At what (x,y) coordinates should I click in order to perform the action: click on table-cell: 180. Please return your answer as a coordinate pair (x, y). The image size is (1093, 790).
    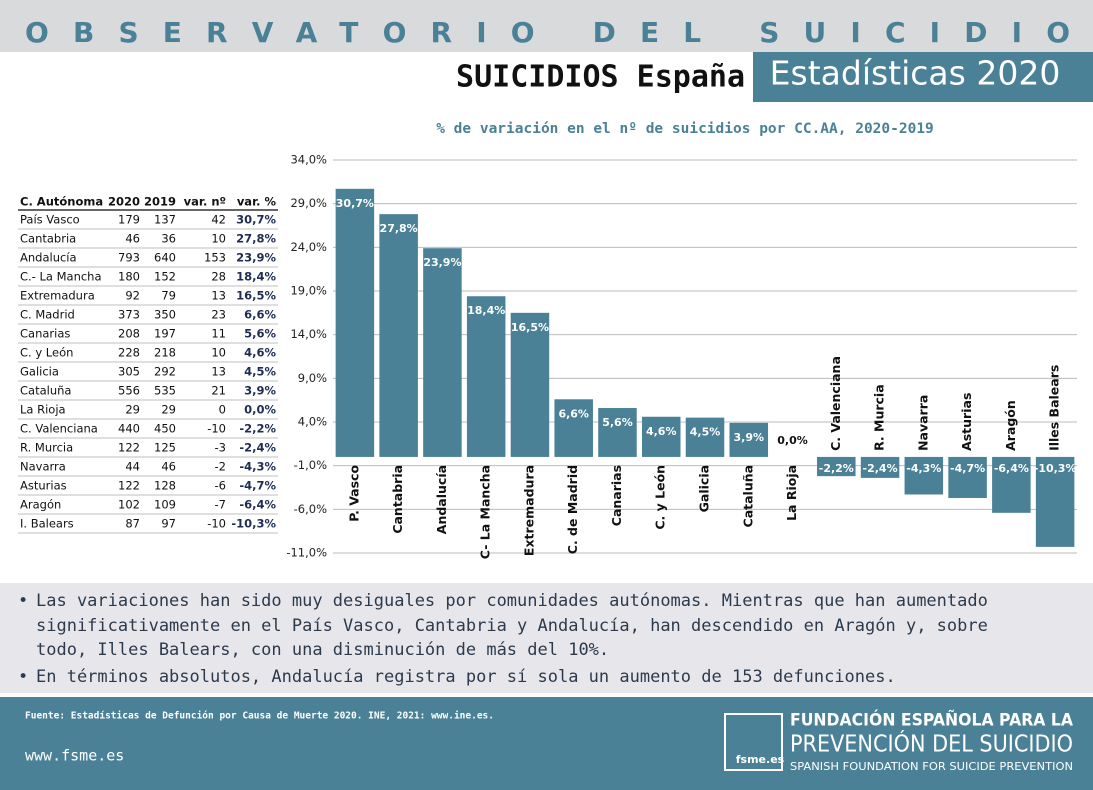
    Looking at the image, I should click on (129, 277).